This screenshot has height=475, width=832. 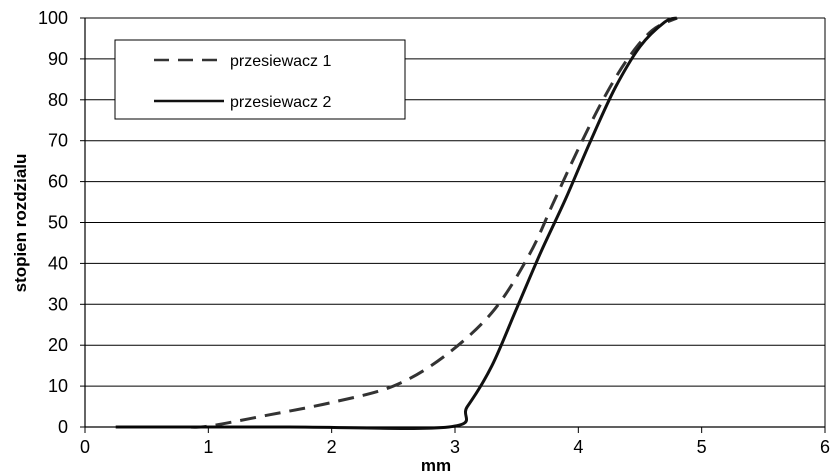 I want to click on x-tick-label-4: 4, so click(x=578, y=447).